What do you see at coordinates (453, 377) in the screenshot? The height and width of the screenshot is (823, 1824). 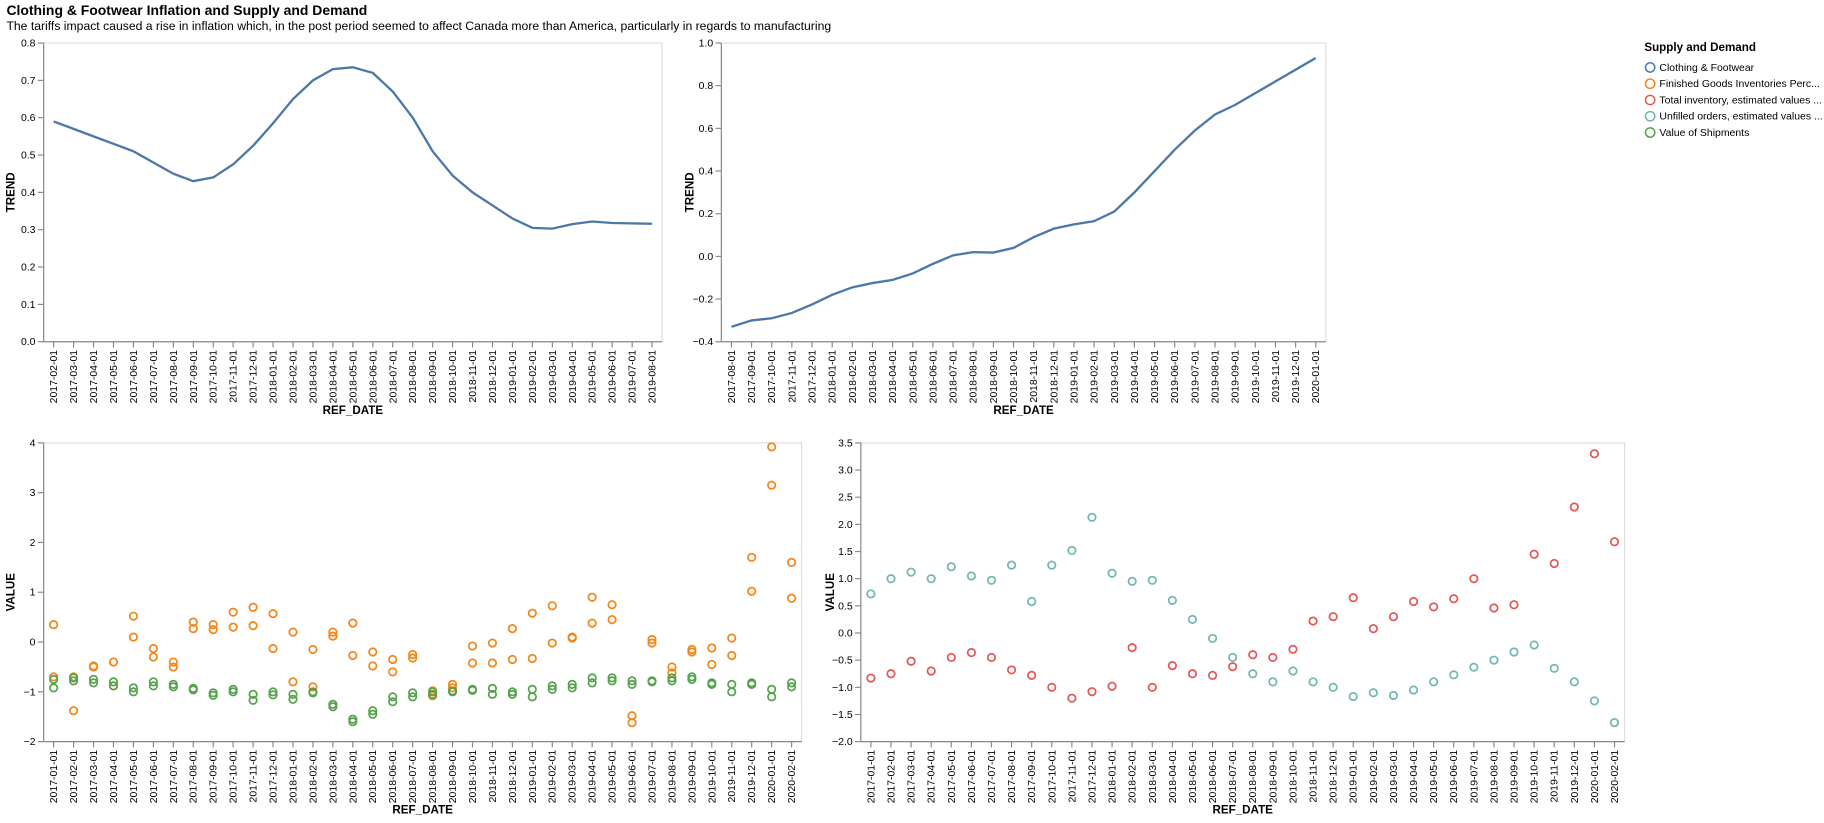 I see `x-tick-label: 2018-10-01` at bounding box center [453, 377].